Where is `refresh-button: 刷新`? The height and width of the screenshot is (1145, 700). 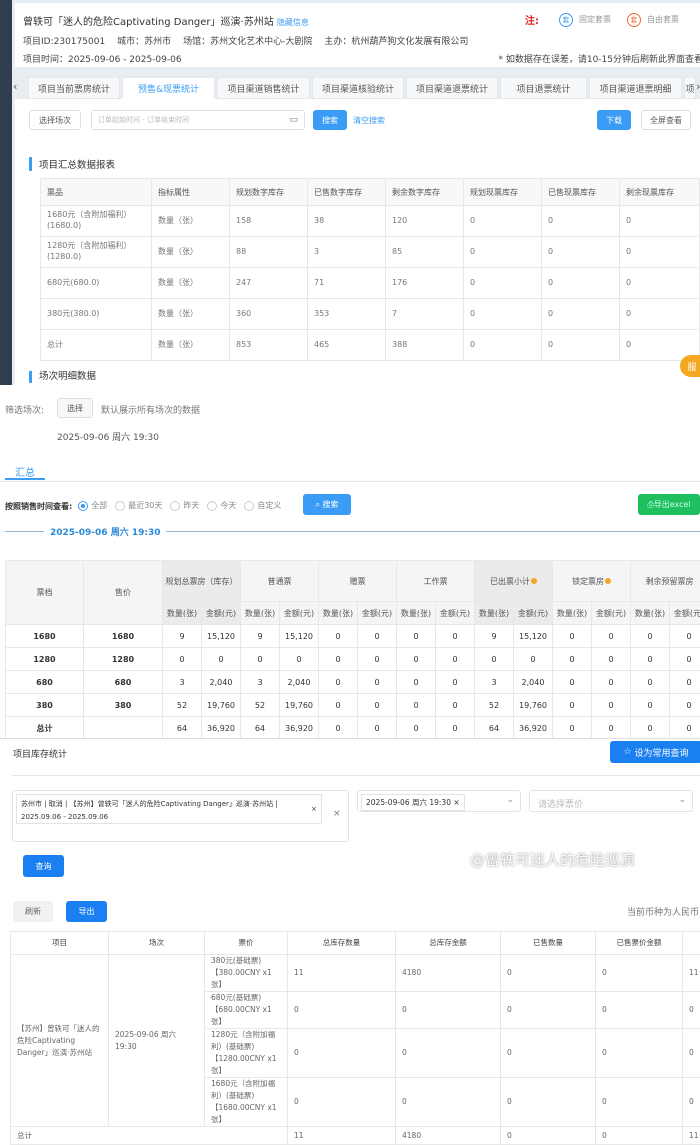
refresh-button: 刷新 is located at coordinates (33, 911).